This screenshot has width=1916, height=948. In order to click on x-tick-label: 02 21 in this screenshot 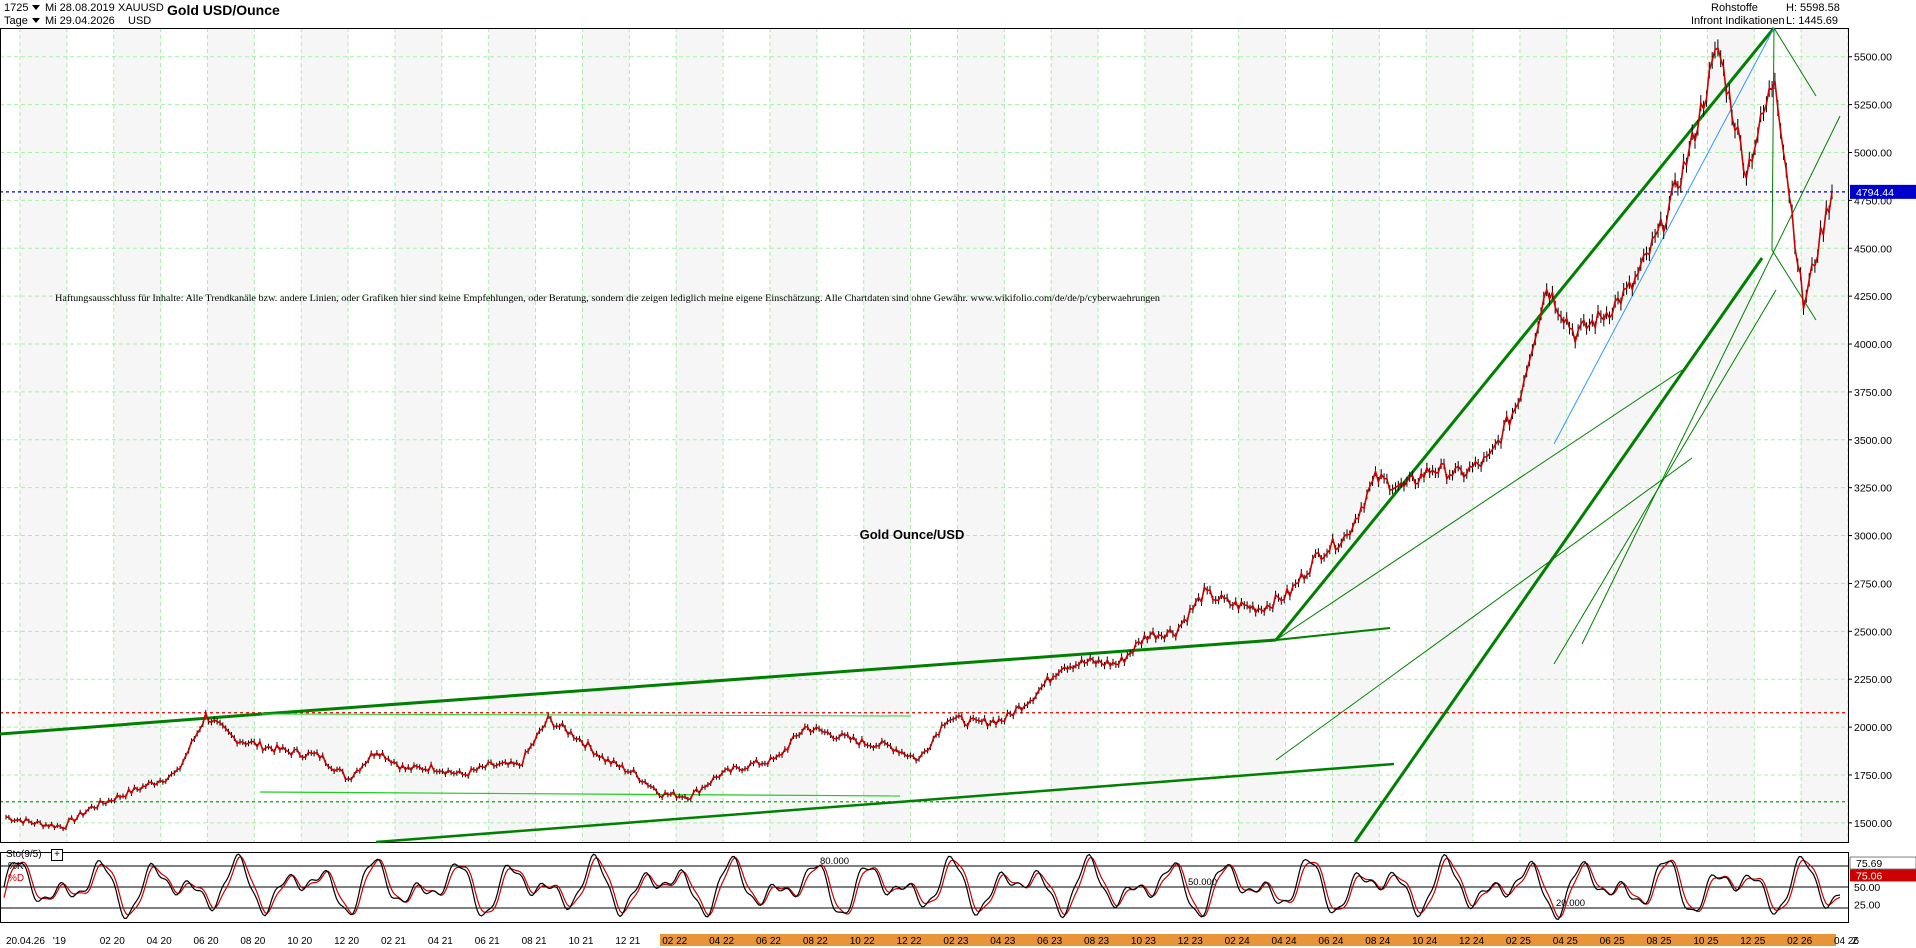, I will do `click(393, 941)`.